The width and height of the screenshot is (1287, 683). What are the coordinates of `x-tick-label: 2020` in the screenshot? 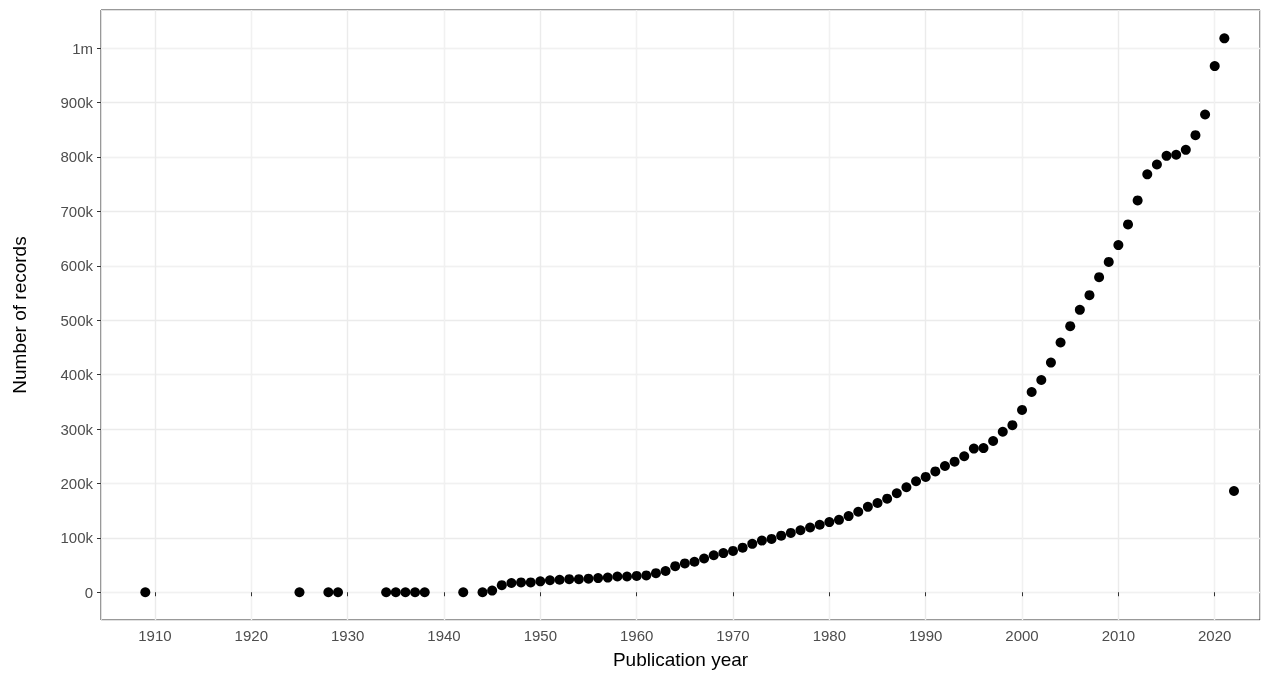 It's located at (1215, 635).